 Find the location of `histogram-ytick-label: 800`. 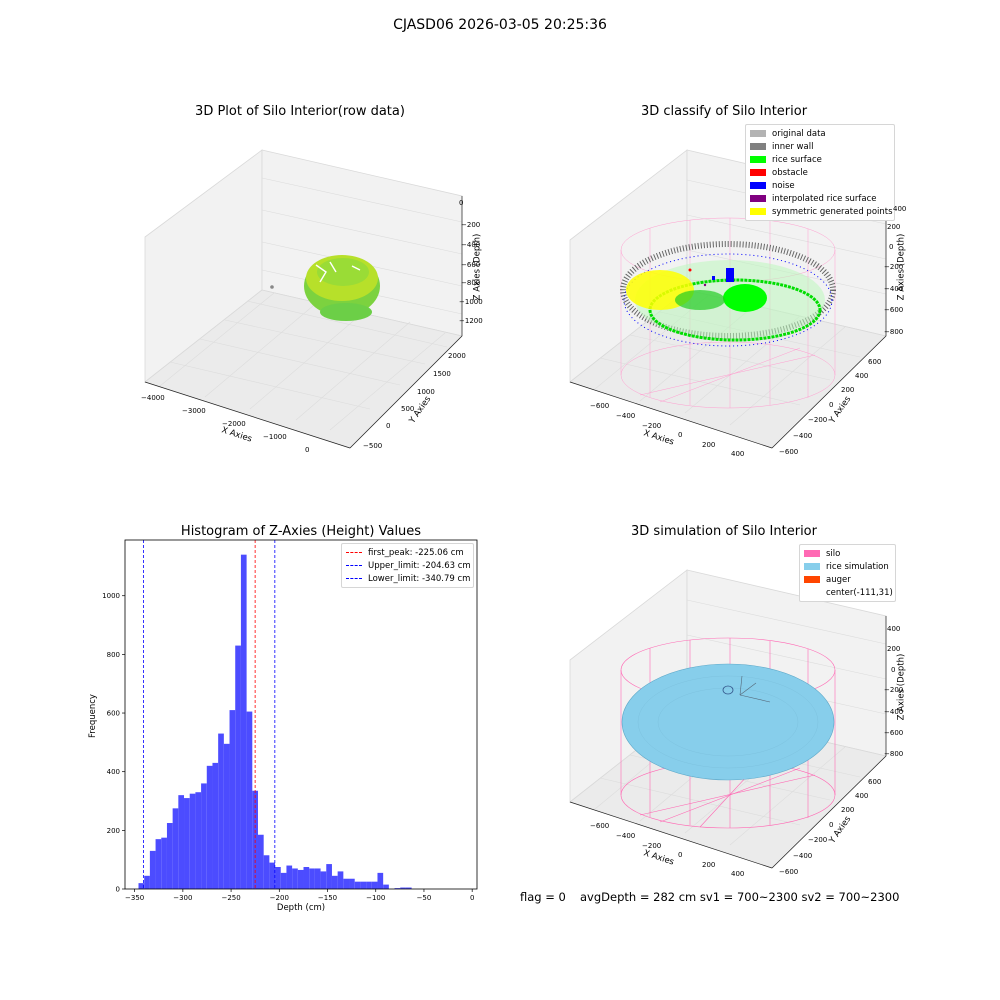

histogram-ytick-label: 800 is located at coordinates (113, 655).